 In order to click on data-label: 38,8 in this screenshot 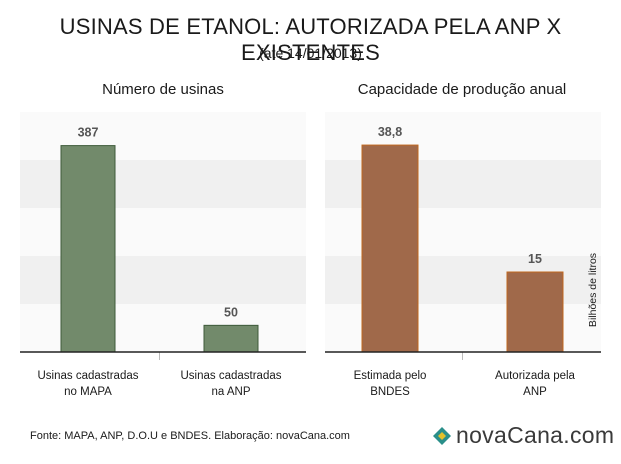, I will do `click(390, 132)`.